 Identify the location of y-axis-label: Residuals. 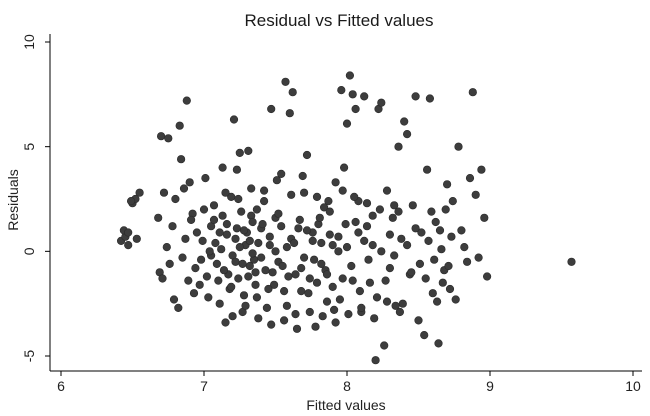
(13, 199).